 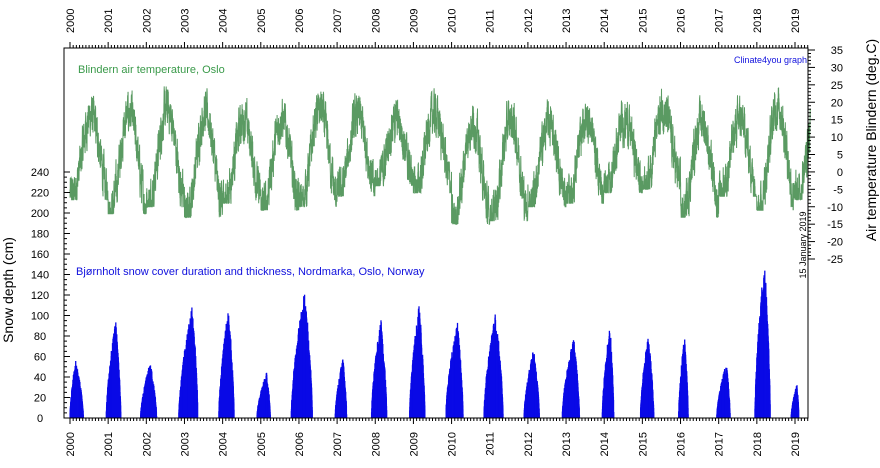 What do you see at coordinates (300, 444) in the screenshot?
I see `x-tick-label-bottom: 2006` at bounding box center [300, 444].